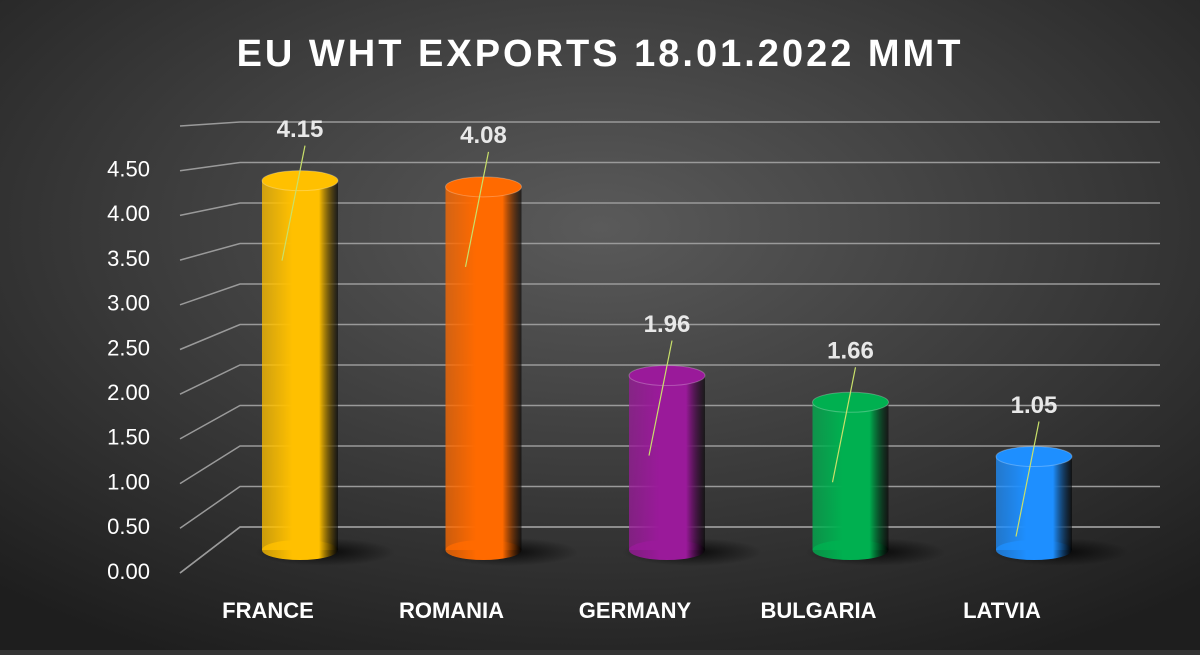  What do you see at coordinates (128, 169) in the screenshot?
I see `y-tick-label: 4.50` at bounding box center [128, 169].